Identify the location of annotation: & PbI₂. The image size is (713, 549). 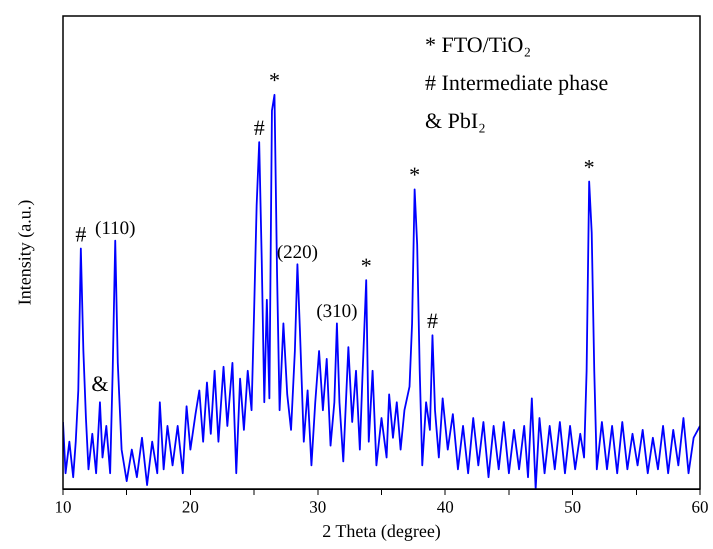
(455, 120).